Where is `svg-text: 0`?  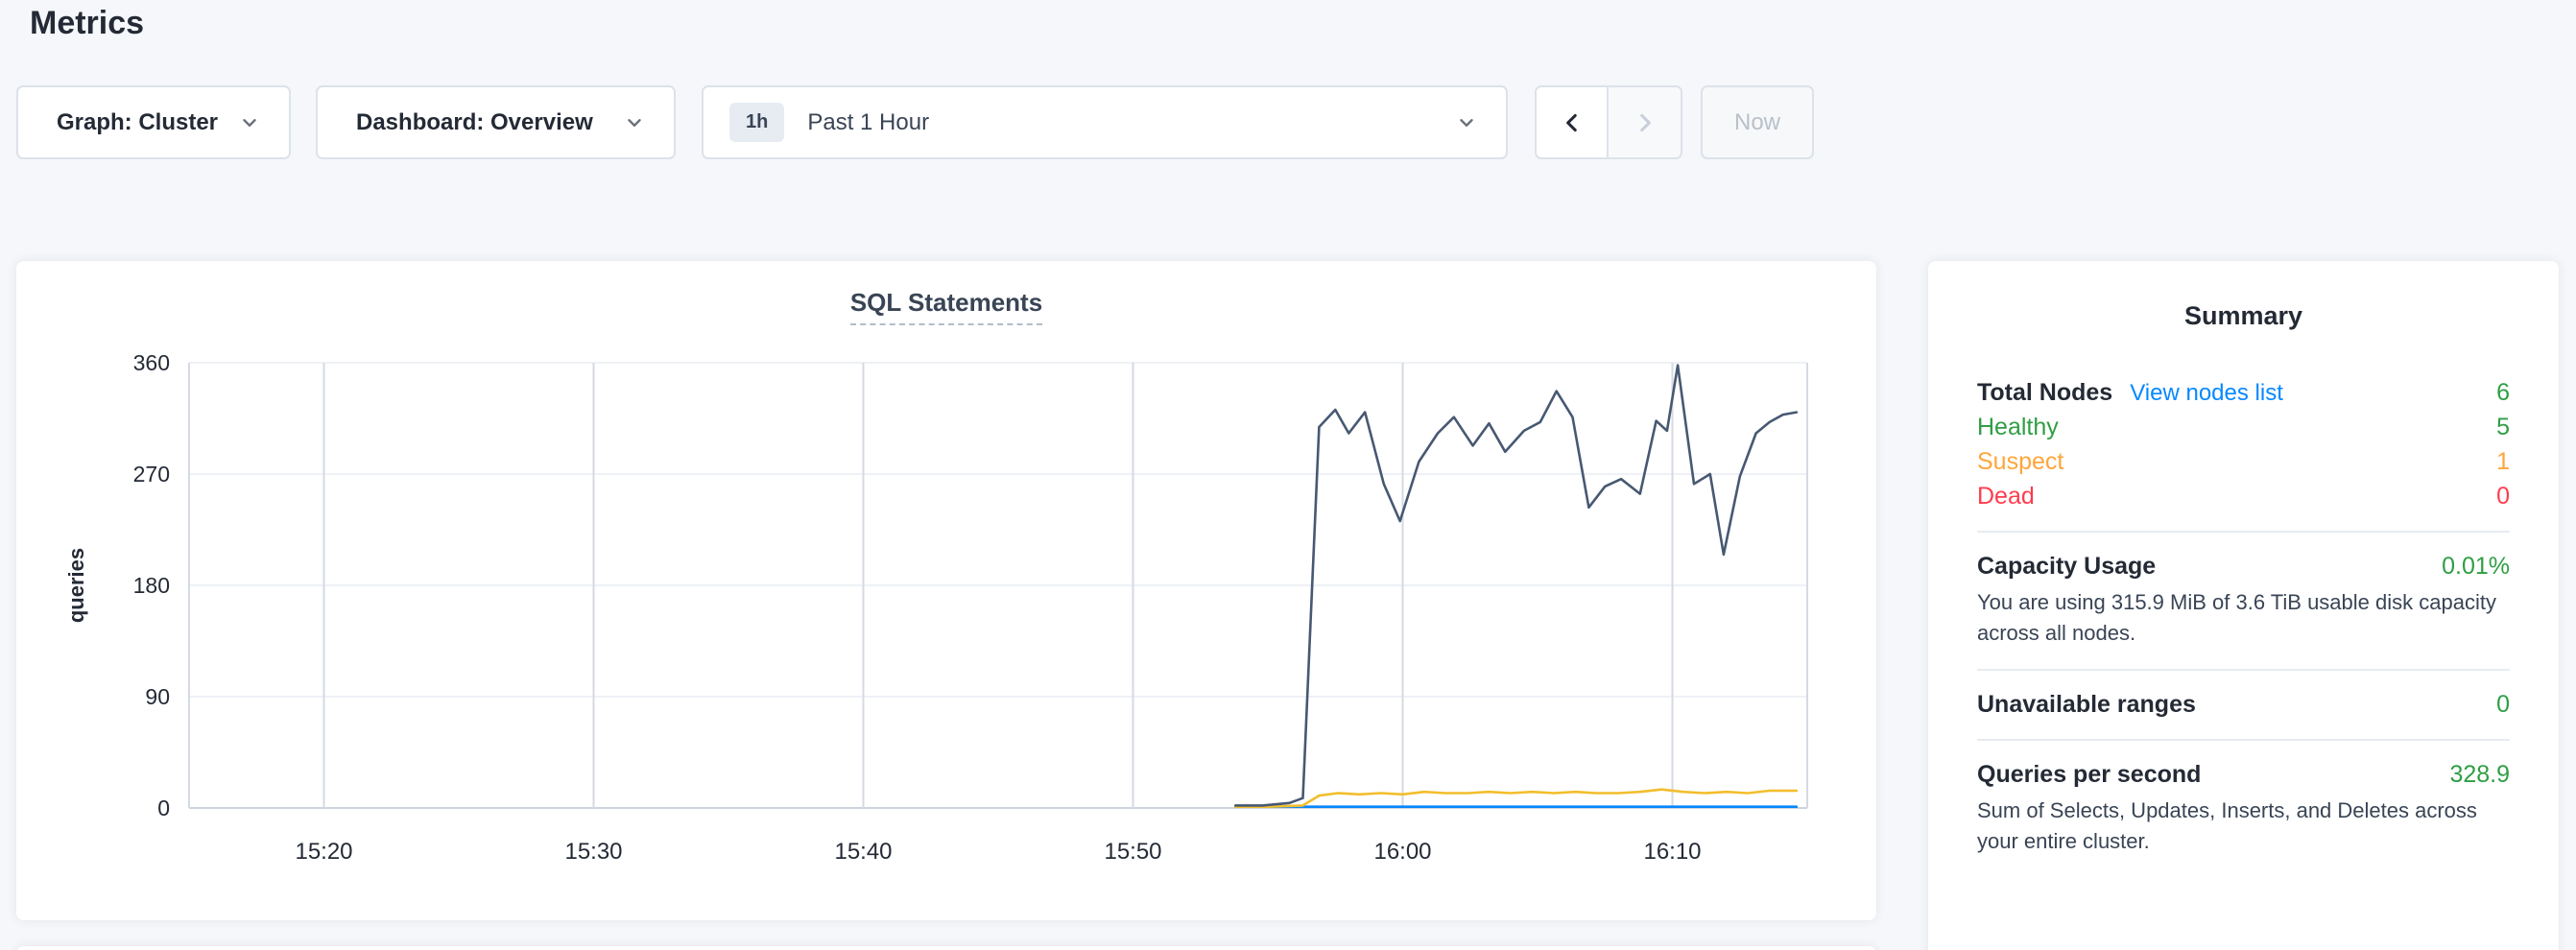
svg-text: 0 is located at coordinates (163, 808).